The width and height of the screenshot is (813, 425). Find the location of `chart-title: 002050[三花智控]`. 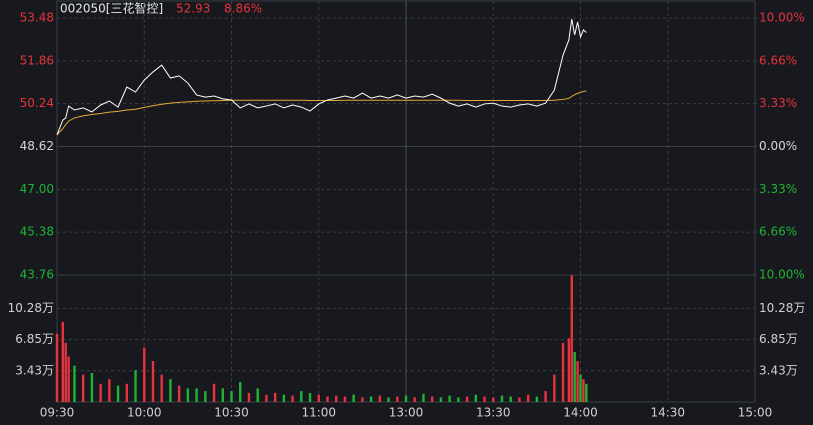

chart-title: 002050[三花智控] is located at coordinates (111, 8).